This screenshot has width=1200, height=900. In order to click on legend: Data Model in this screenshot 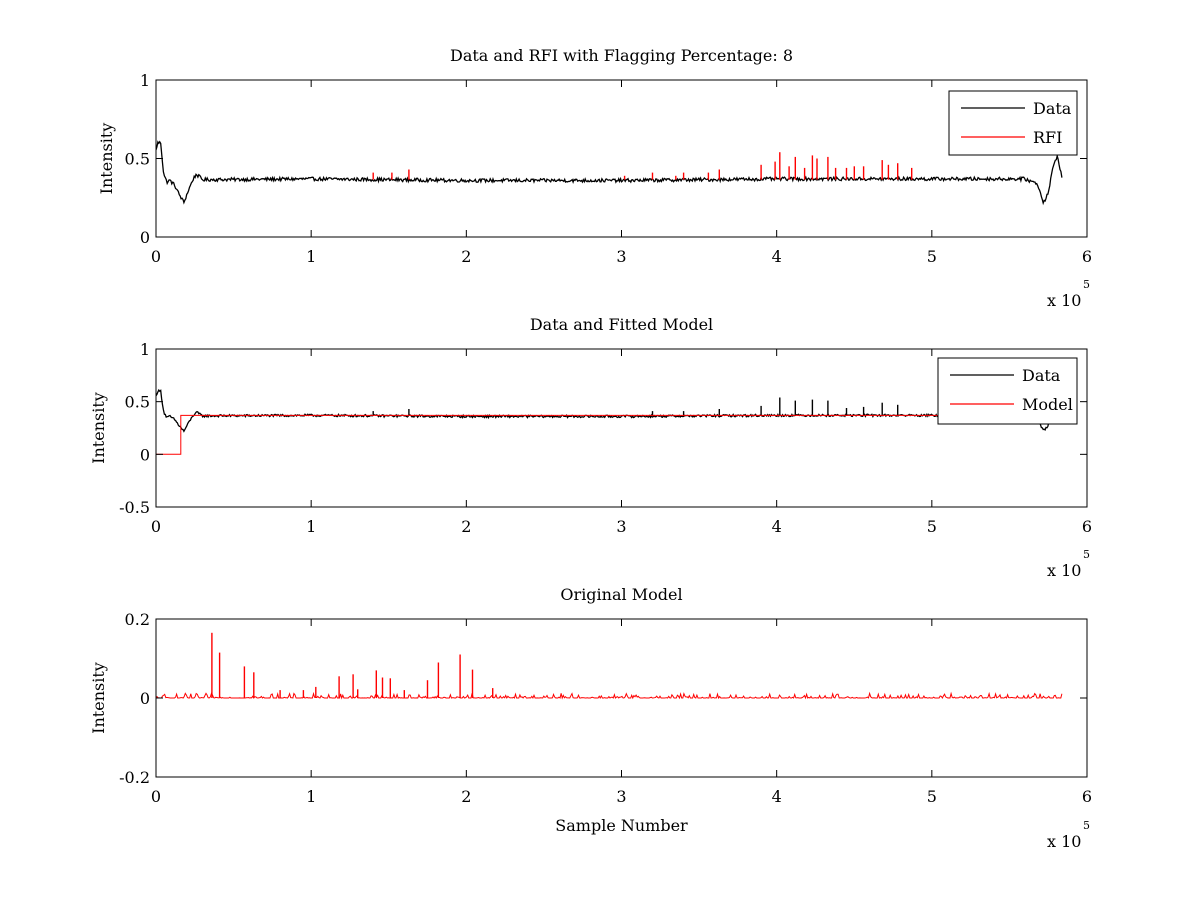, I will do `click(1007, 391)`.